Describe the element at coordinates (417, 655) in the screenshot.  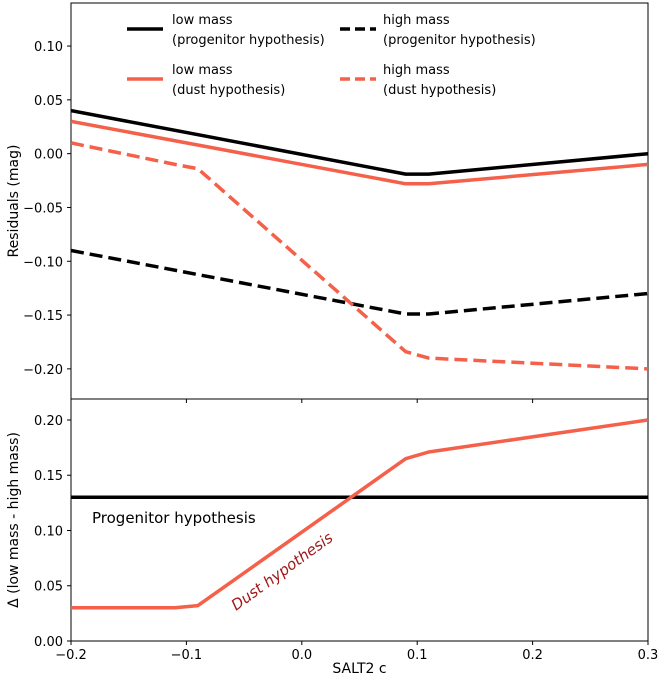
I see `x-tick-label: 0.1` at that location.